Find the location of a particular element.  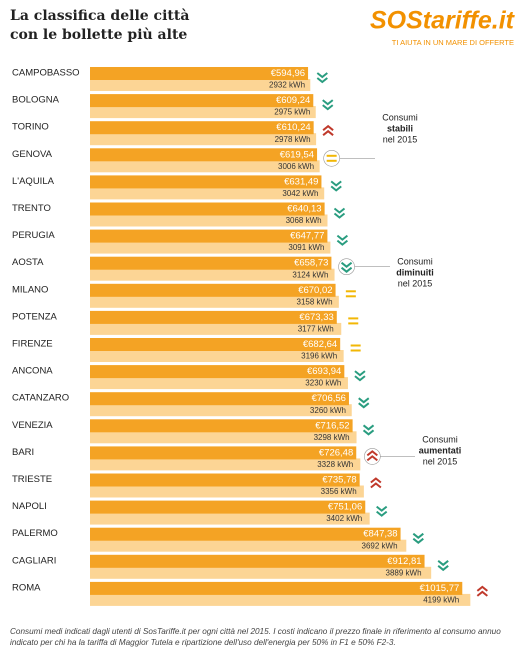

cost-label: €670,02 is located at coordinates (315, 290).